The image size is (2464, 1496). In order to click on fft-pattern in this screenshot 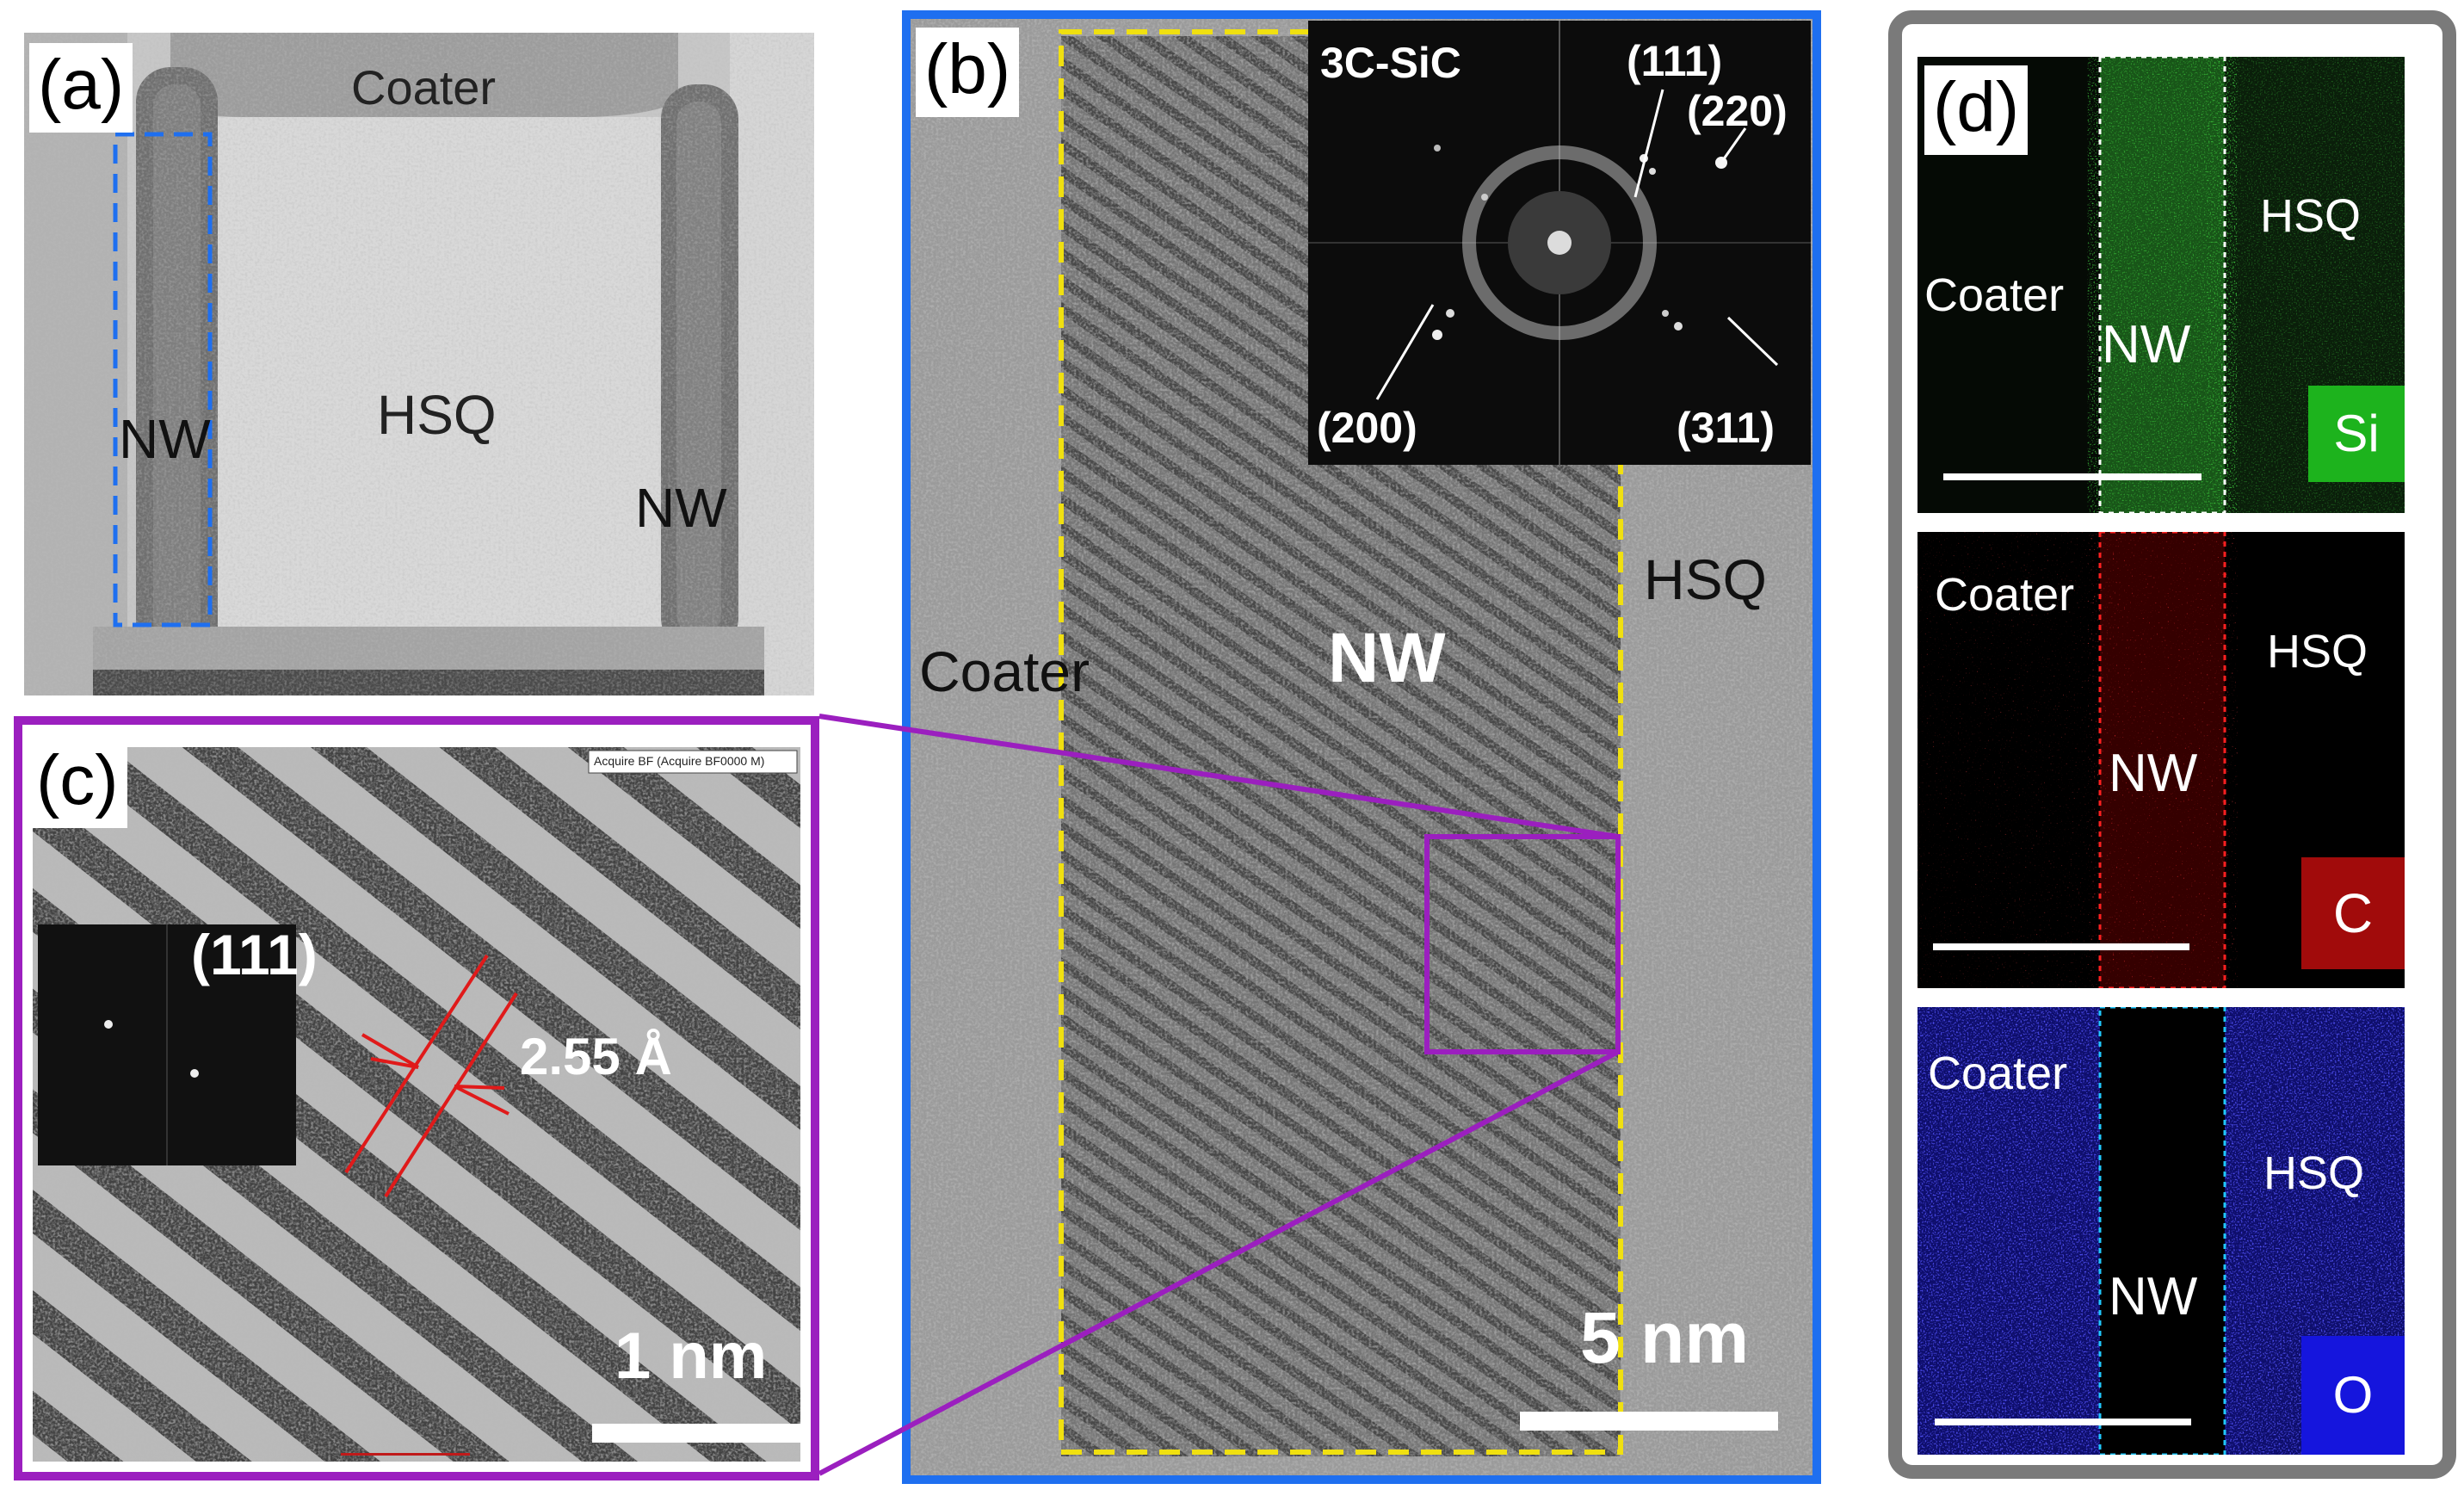, I will do `click(1559, 243)`.